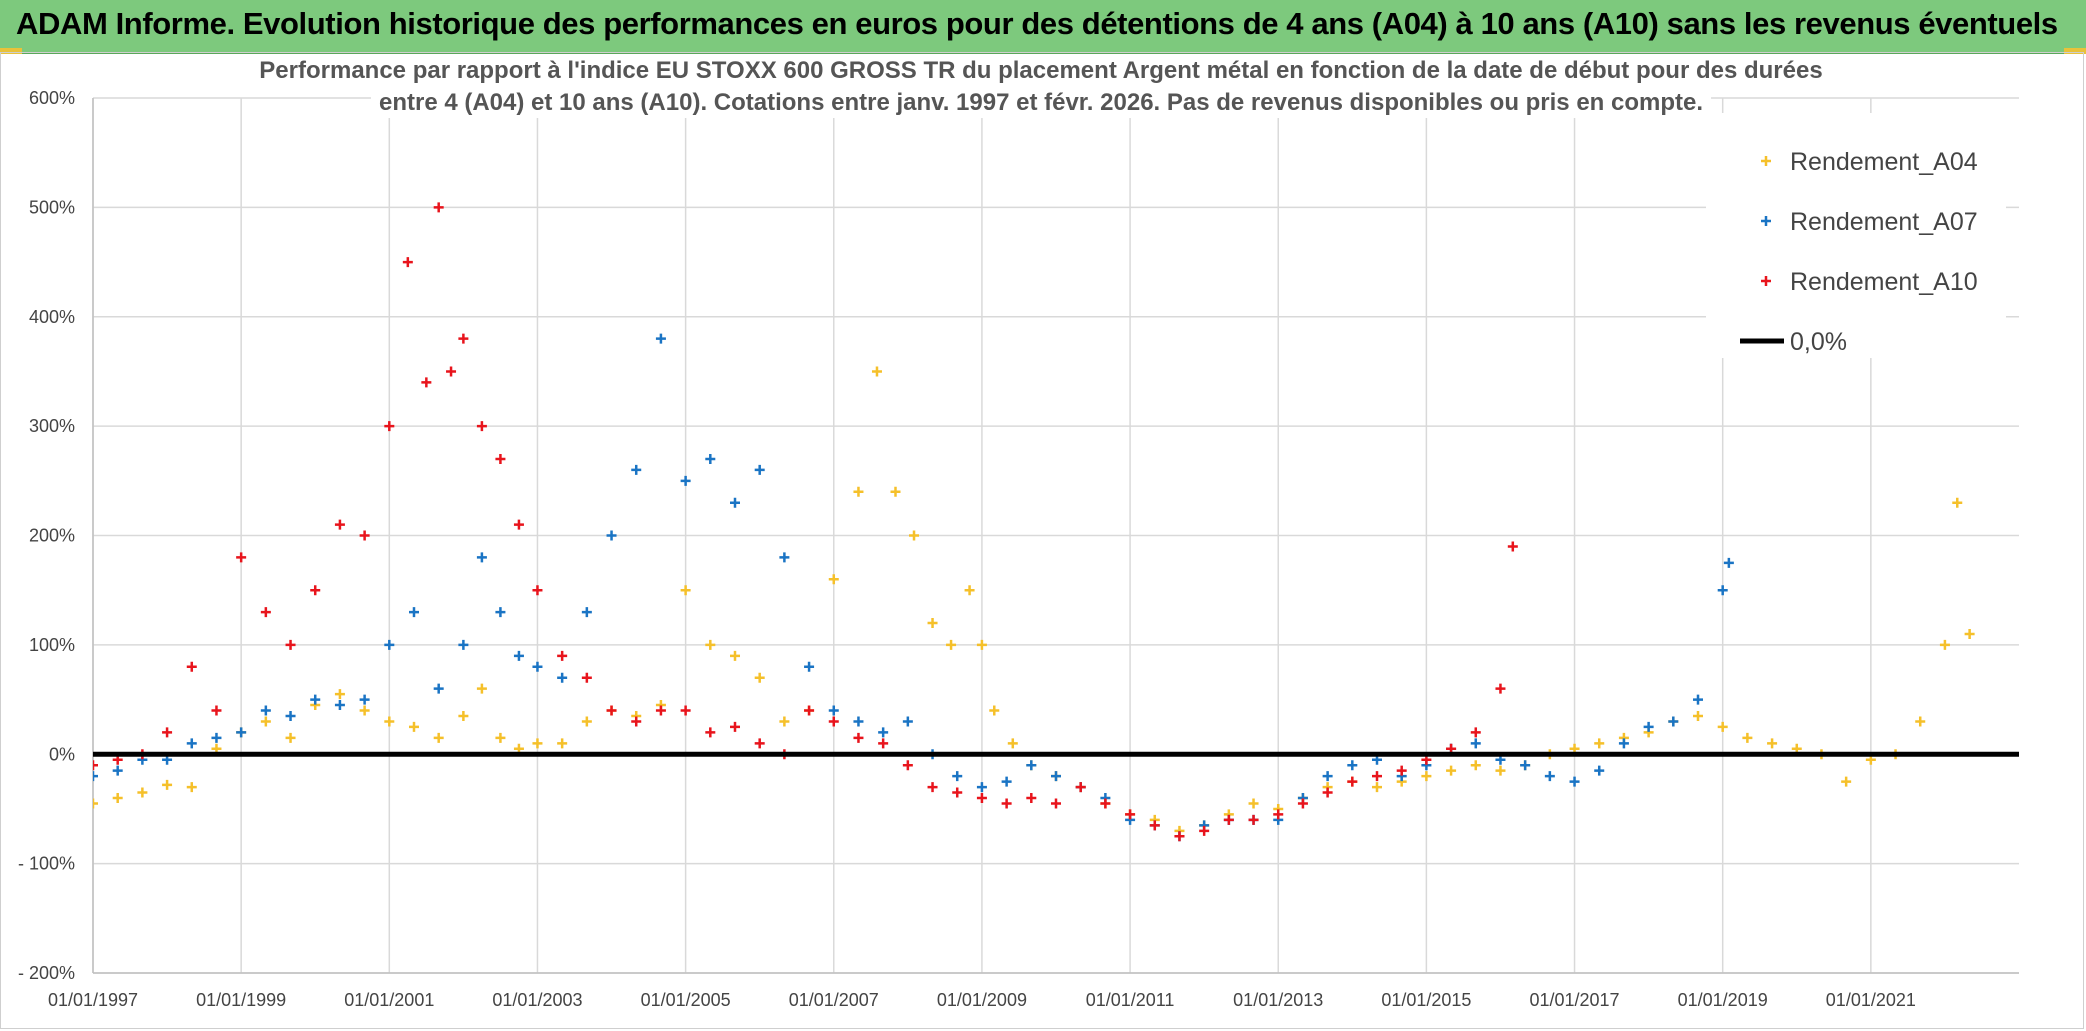 This screenshot has height=1031, width=2086. What do you see at coordinates (1574, 1000) in the screenshot?
I see `x-tick-label: 01/01/2017` at bounding box center [1574, 1000].